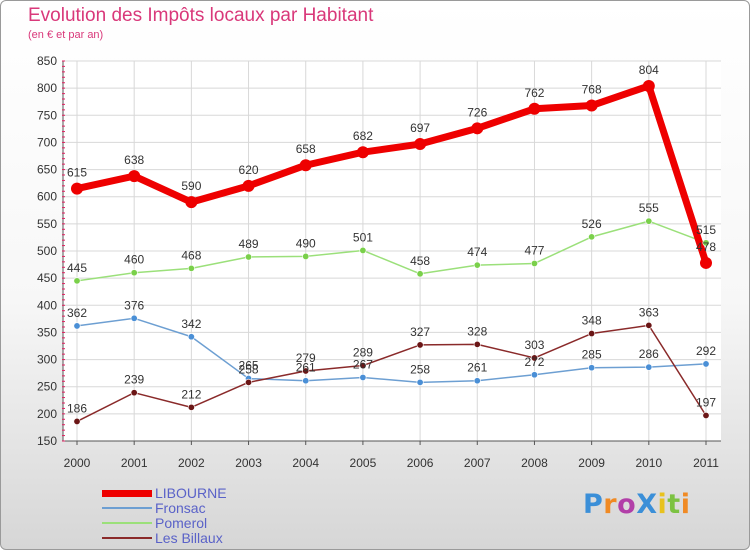  I want to click on data-label: 478, so click(706, 247).